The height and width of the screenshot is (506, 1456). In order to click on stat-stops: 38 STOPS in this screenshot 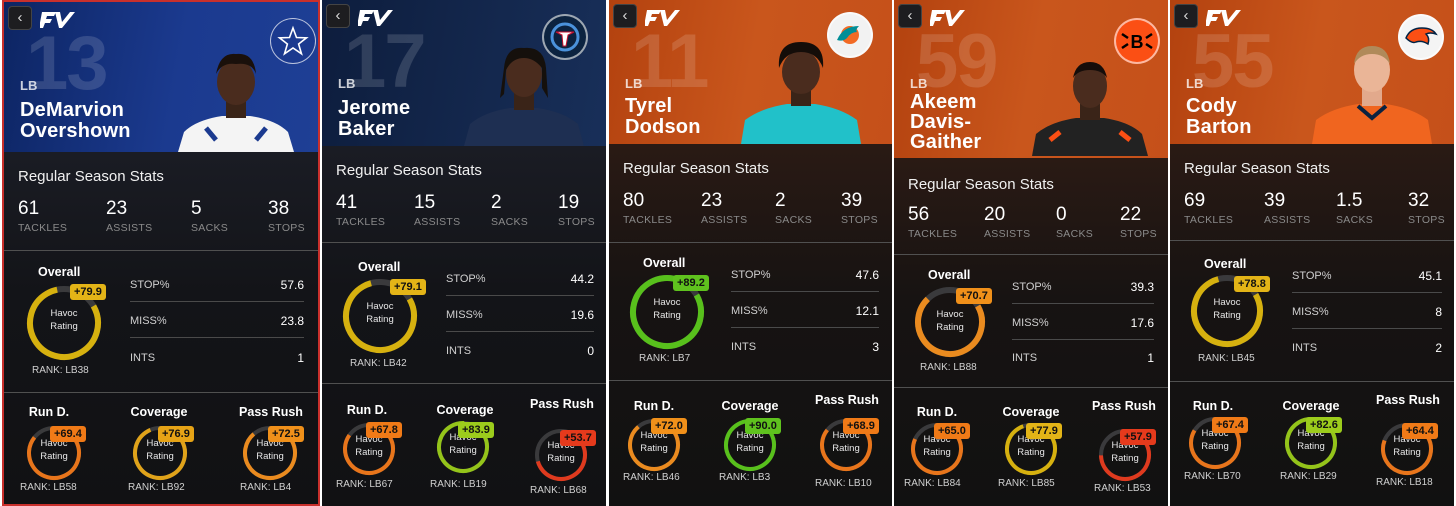, I will do `click(286, 216)`.